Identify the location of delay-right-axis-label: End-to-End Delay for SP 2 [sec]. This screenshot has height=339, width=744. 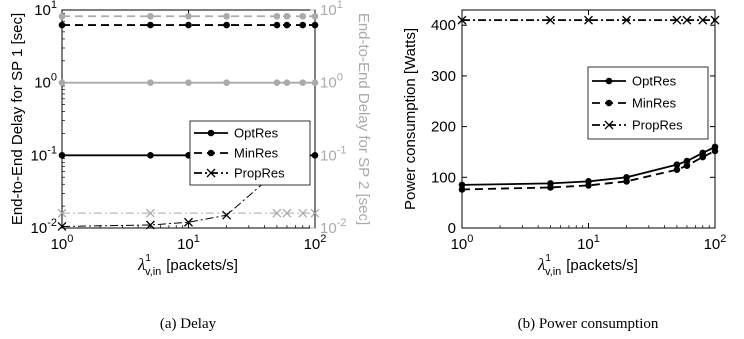
(363, 119).